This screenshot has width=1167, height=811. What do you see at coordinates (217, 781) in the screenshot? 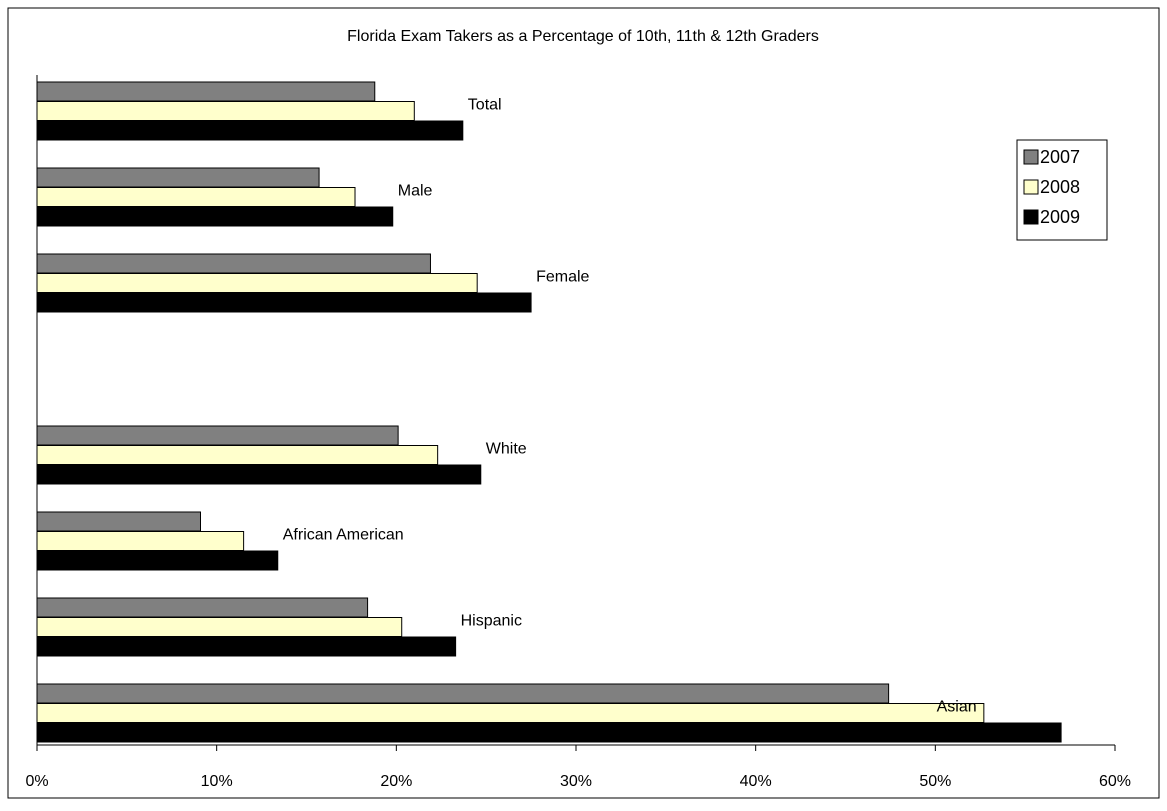
I see `x-tick-label: 10%` at bounding box center [217, 781].